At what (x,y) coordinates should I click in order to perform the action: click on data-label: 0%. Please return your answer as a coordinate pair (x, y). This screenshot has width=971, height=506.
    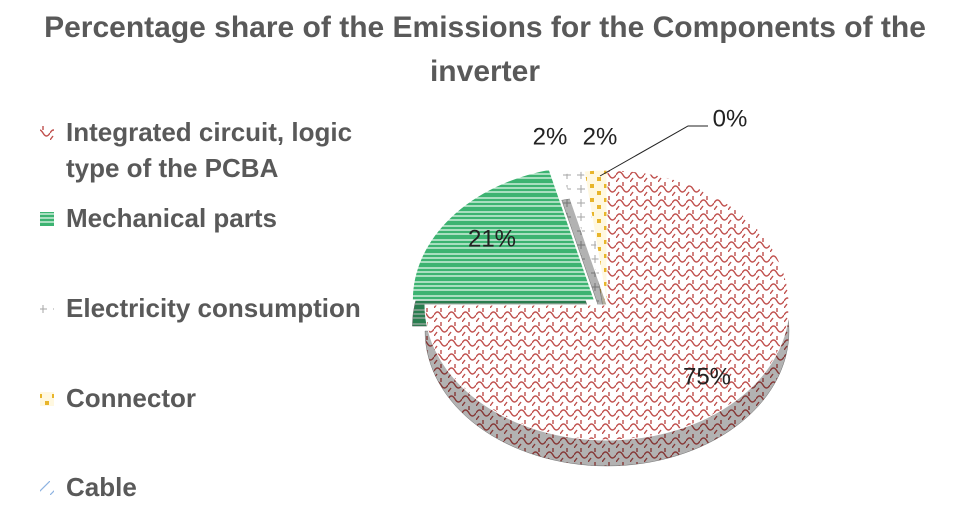
    Looking at the image, I should click on (730, 118).